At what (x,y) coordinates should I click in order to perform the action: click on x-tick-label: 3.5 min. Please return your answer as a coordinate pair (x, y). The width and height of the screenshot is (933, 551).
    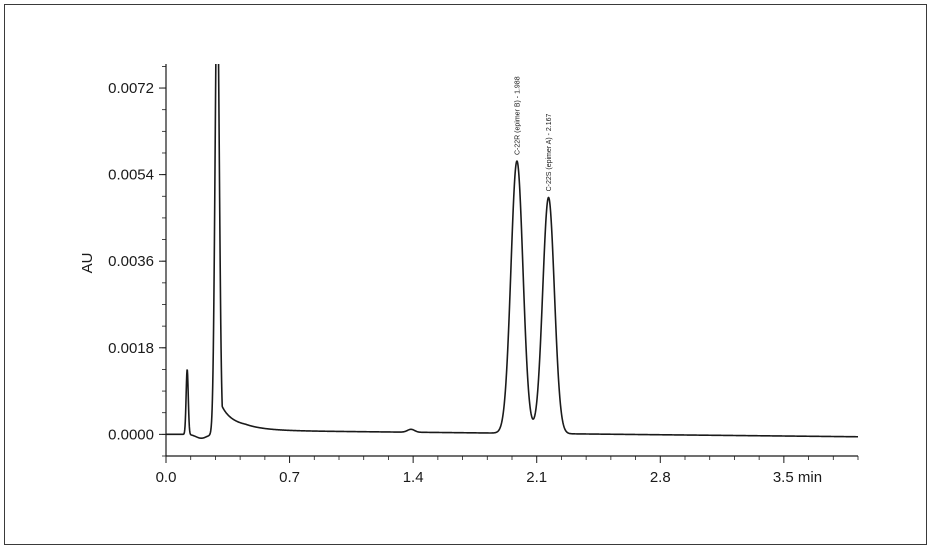
    Looking at the image, I should click on (797, 477).